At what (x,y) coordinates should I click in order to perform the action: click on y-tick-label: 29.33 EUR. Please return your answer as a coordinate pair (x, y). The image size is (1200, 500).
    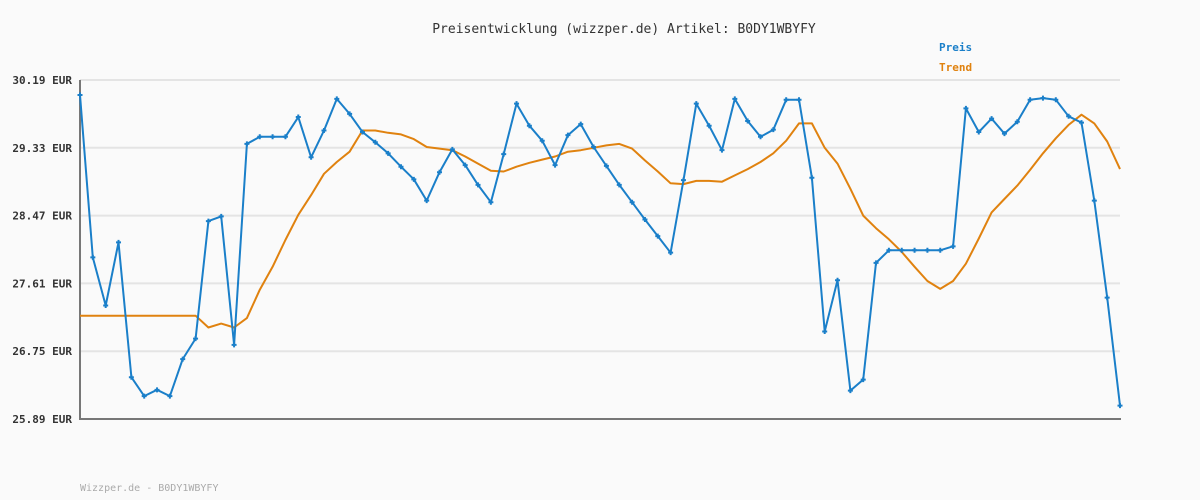
    Looking at the image, I should click on (42, 148).